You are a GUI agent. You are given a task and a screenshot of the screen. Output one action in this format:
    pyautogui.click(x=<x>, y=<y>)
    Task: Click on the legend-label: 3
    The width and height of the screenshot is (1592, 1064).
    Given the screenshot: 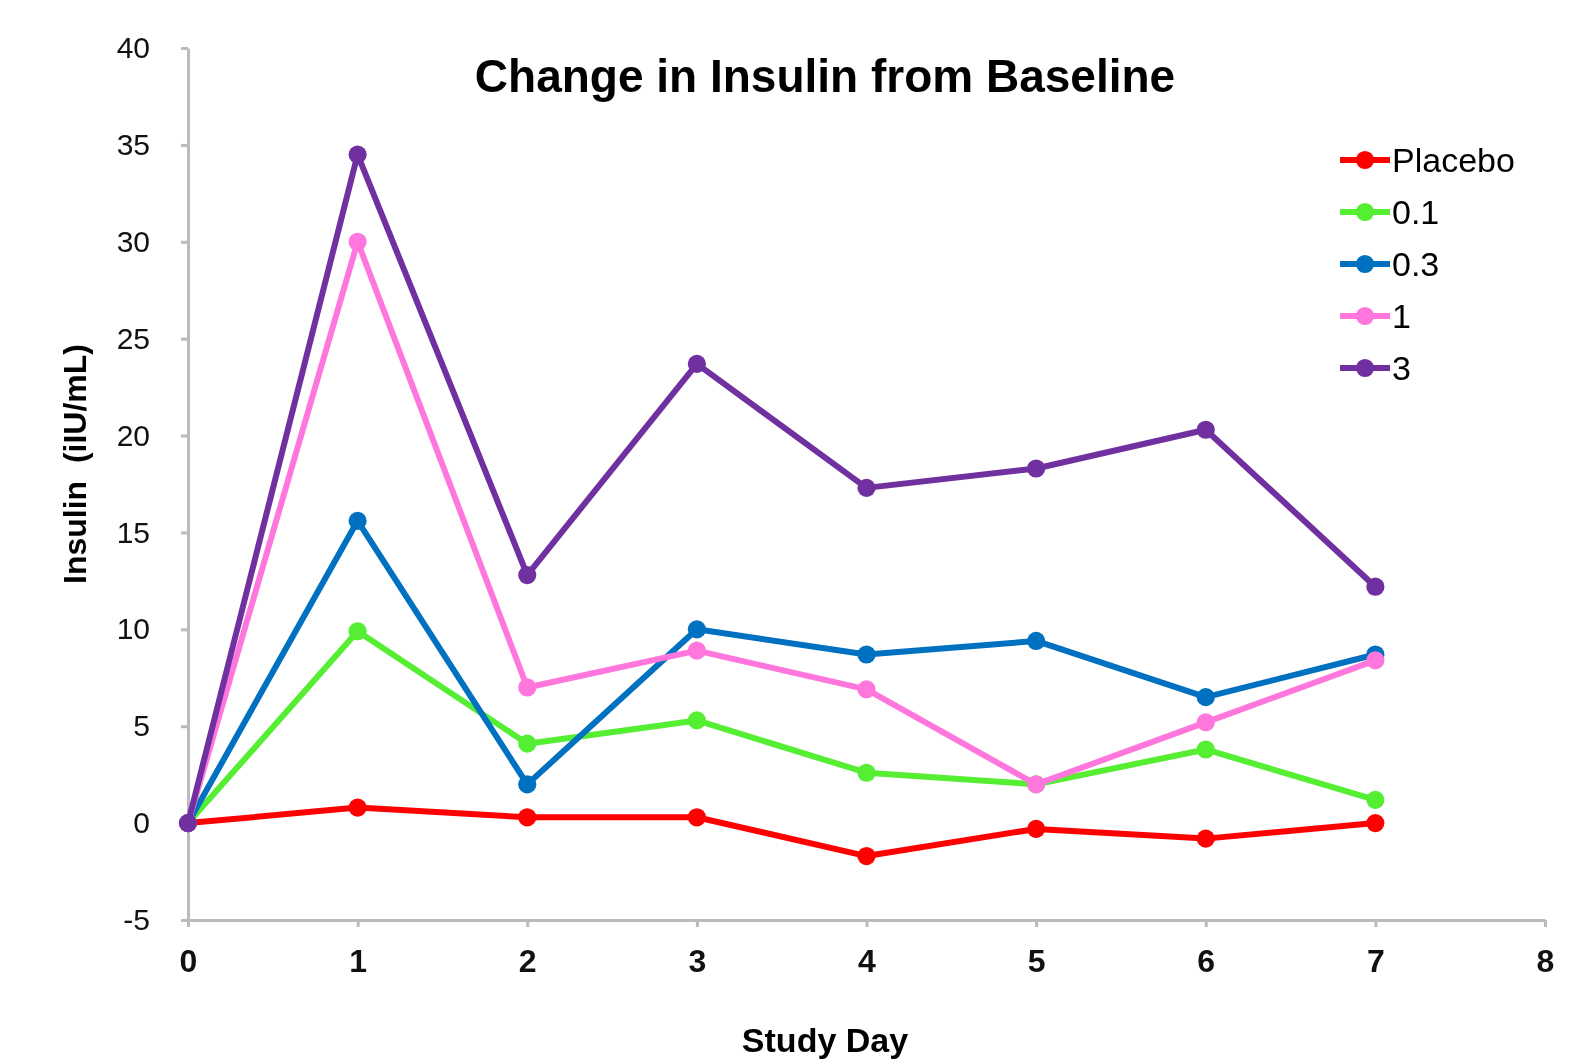 What is the action you would take?
    pyautogui.click(x=1401, y=367)
    